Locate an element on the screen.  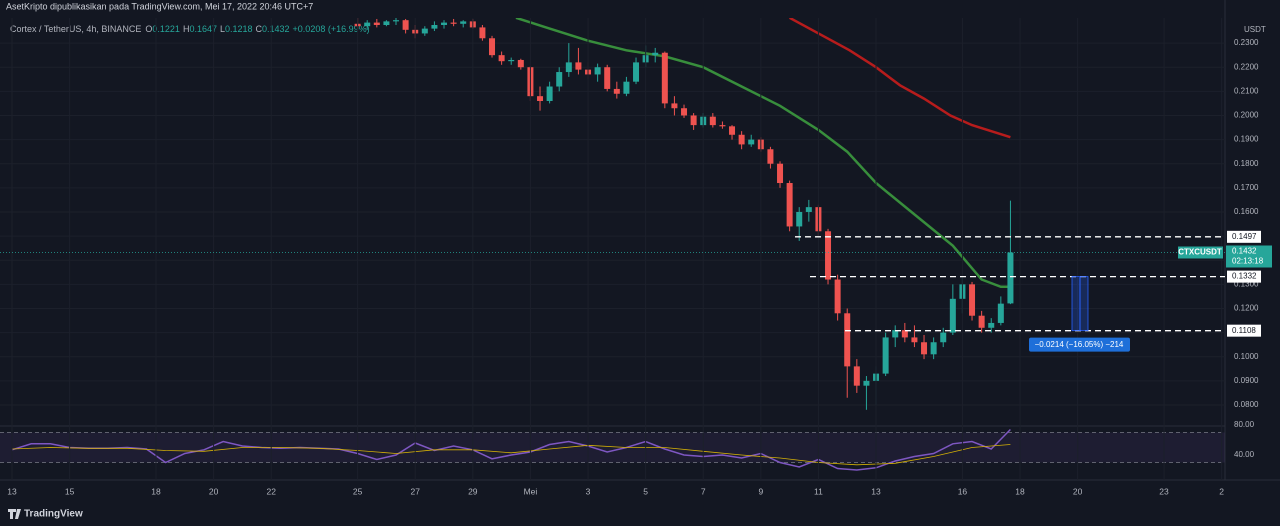
y-tick-label: 0.1300 is located at coordinates (1246, 283).